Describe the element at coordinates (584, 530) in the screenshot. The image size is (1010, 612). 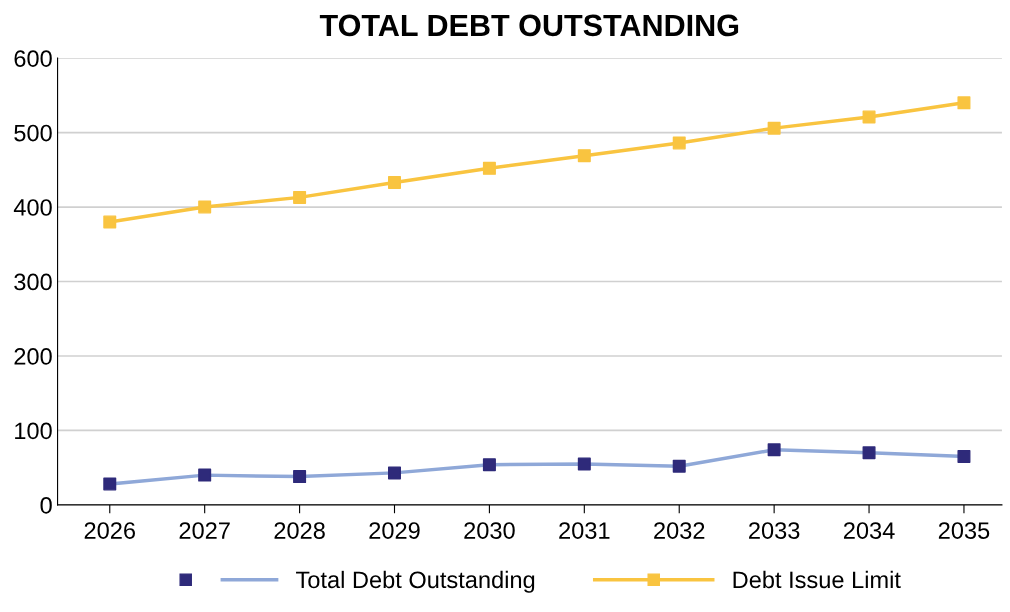
I see `x-tick-label: 2031` at that location.